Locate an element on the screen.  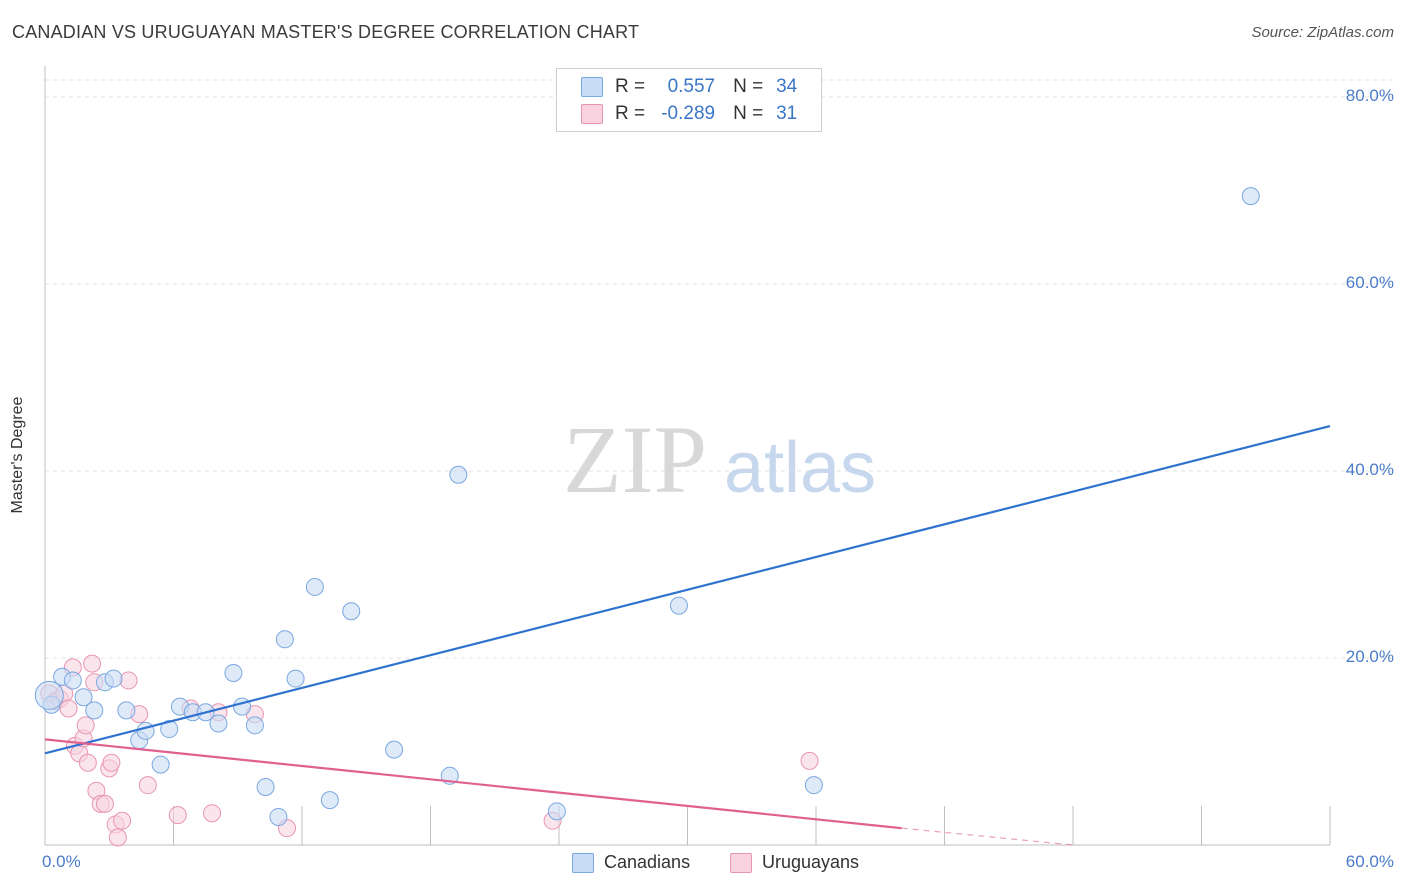
legend-item-uruguayans: Uruguayans is located at coordinates (794, 862).